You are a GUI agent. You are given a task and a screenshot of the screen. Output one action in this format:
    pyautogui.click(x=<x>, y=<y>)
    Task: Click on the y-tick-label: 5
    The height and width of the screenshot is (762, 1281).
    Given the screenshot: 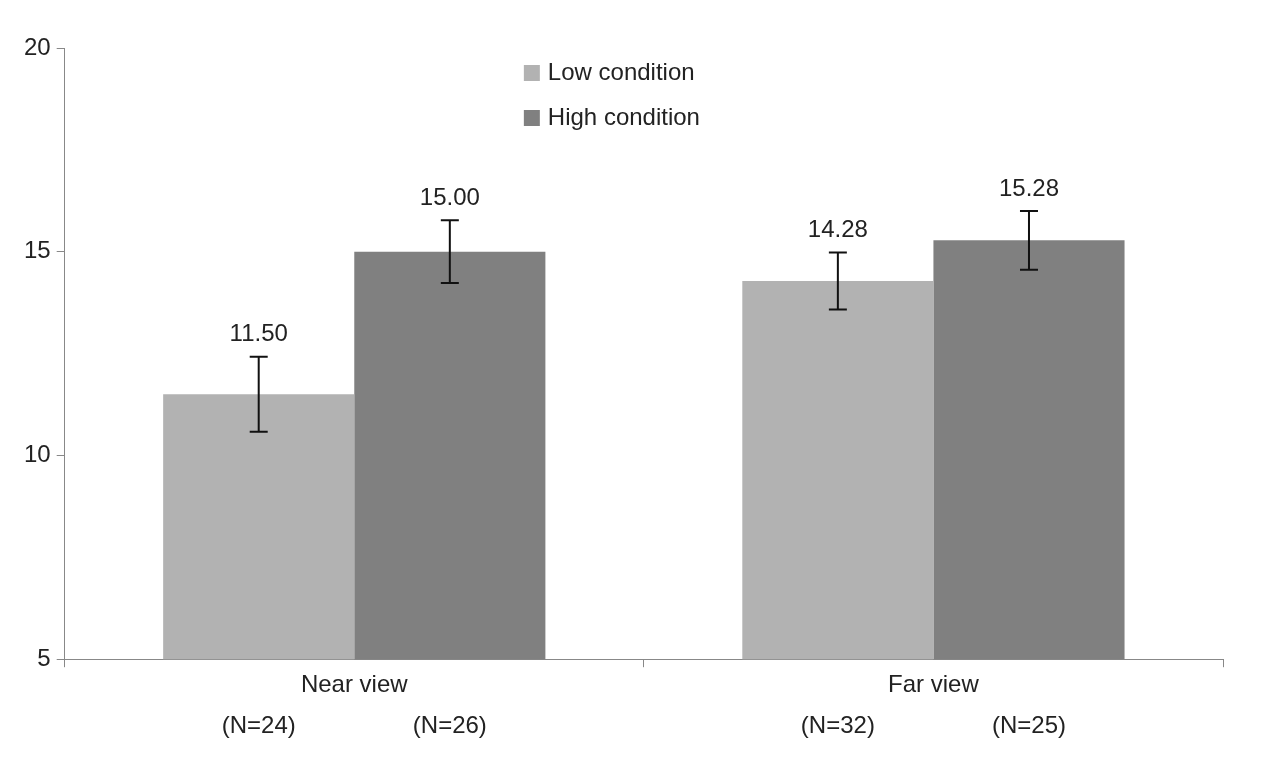 What is the action you would take?
    pyautogui.click(x=44, y=657)
    